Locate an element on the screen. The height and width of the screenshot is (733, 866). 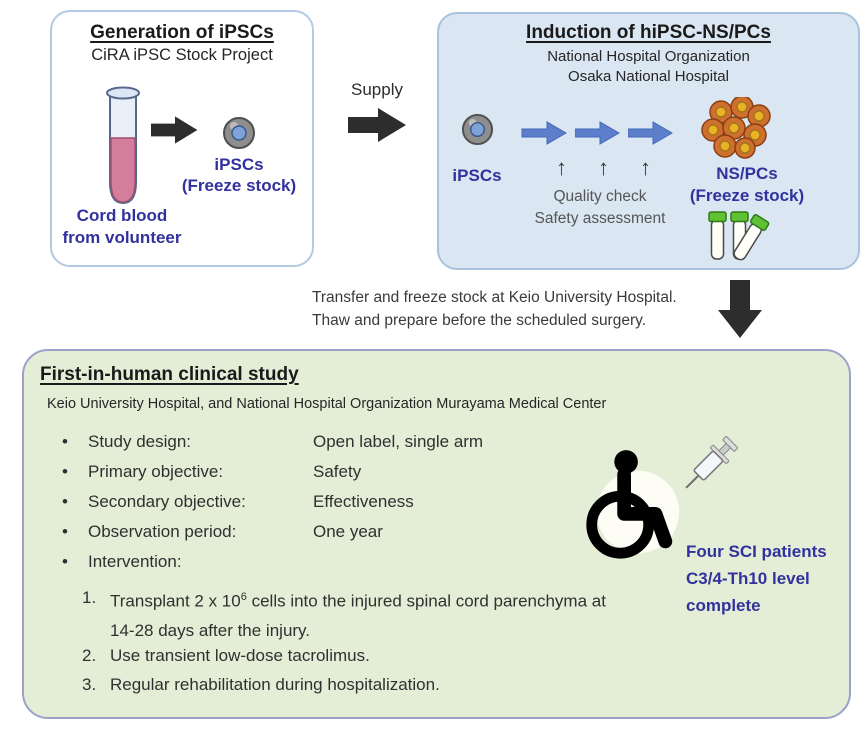
induction-subtitle-2: Osaka National Hospital is located at coordinates (648, 76).